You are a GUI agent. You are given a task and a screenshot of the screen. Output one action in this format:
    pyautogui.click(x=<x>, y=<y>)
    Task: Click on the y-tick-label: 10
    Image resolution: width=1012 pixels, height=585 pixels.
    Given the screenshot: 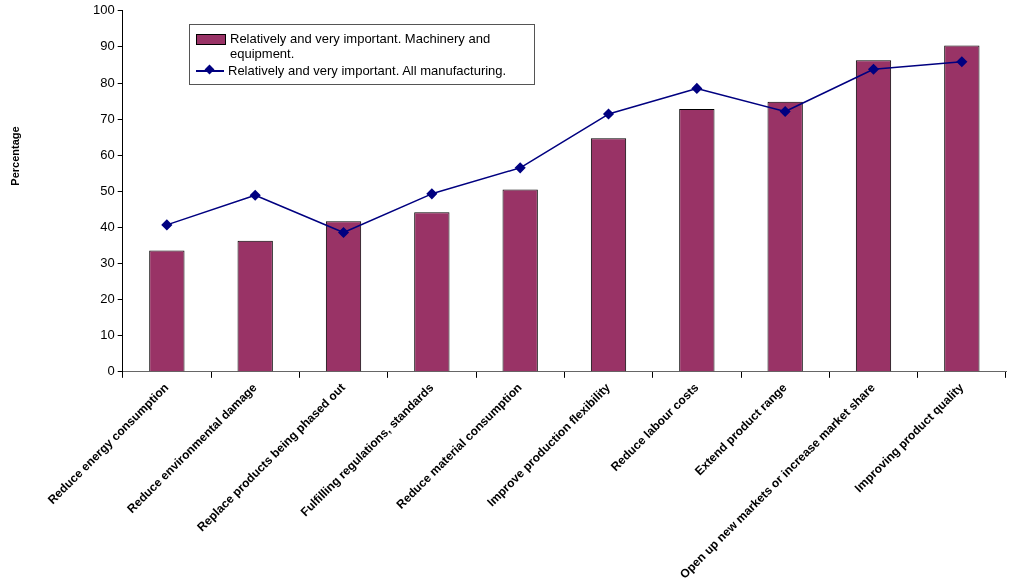 What is the action you would take?
    pyautogui.click(x=107, y=335)
    